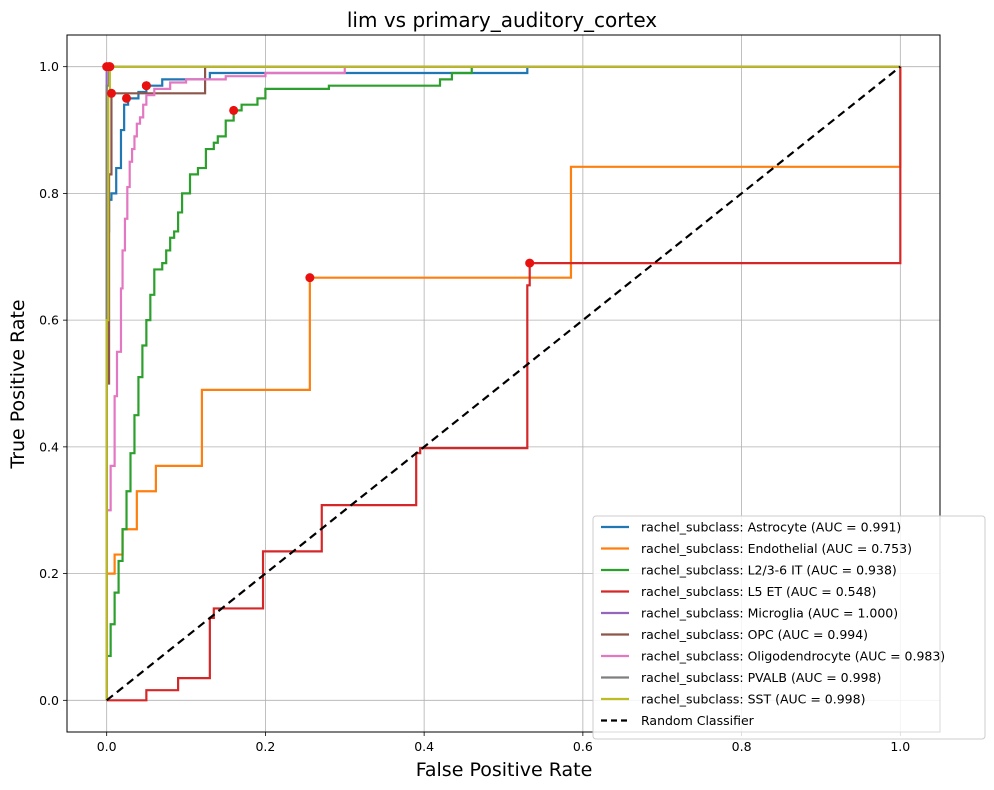 This screenshot has height=790, width=994. I want to click on x-tick-label: 1.0, so click(900, 746).